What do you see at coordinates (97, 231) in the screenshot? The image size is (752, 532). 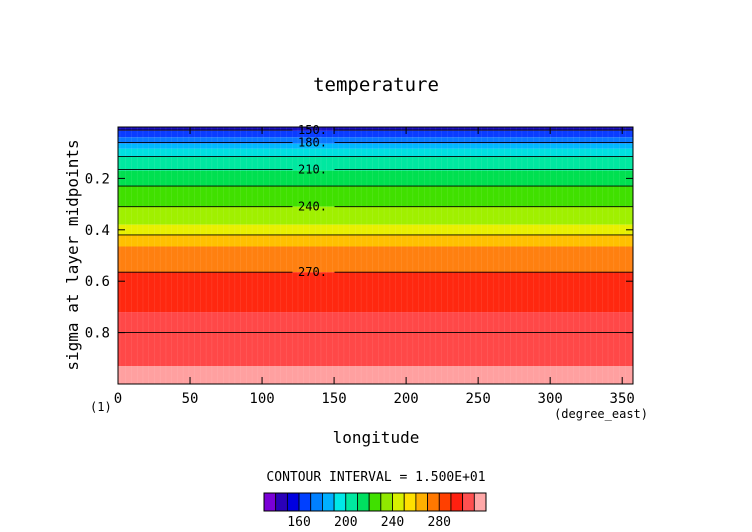 I see `y-tick-label: 0.4` at bounding box center [97, 231].